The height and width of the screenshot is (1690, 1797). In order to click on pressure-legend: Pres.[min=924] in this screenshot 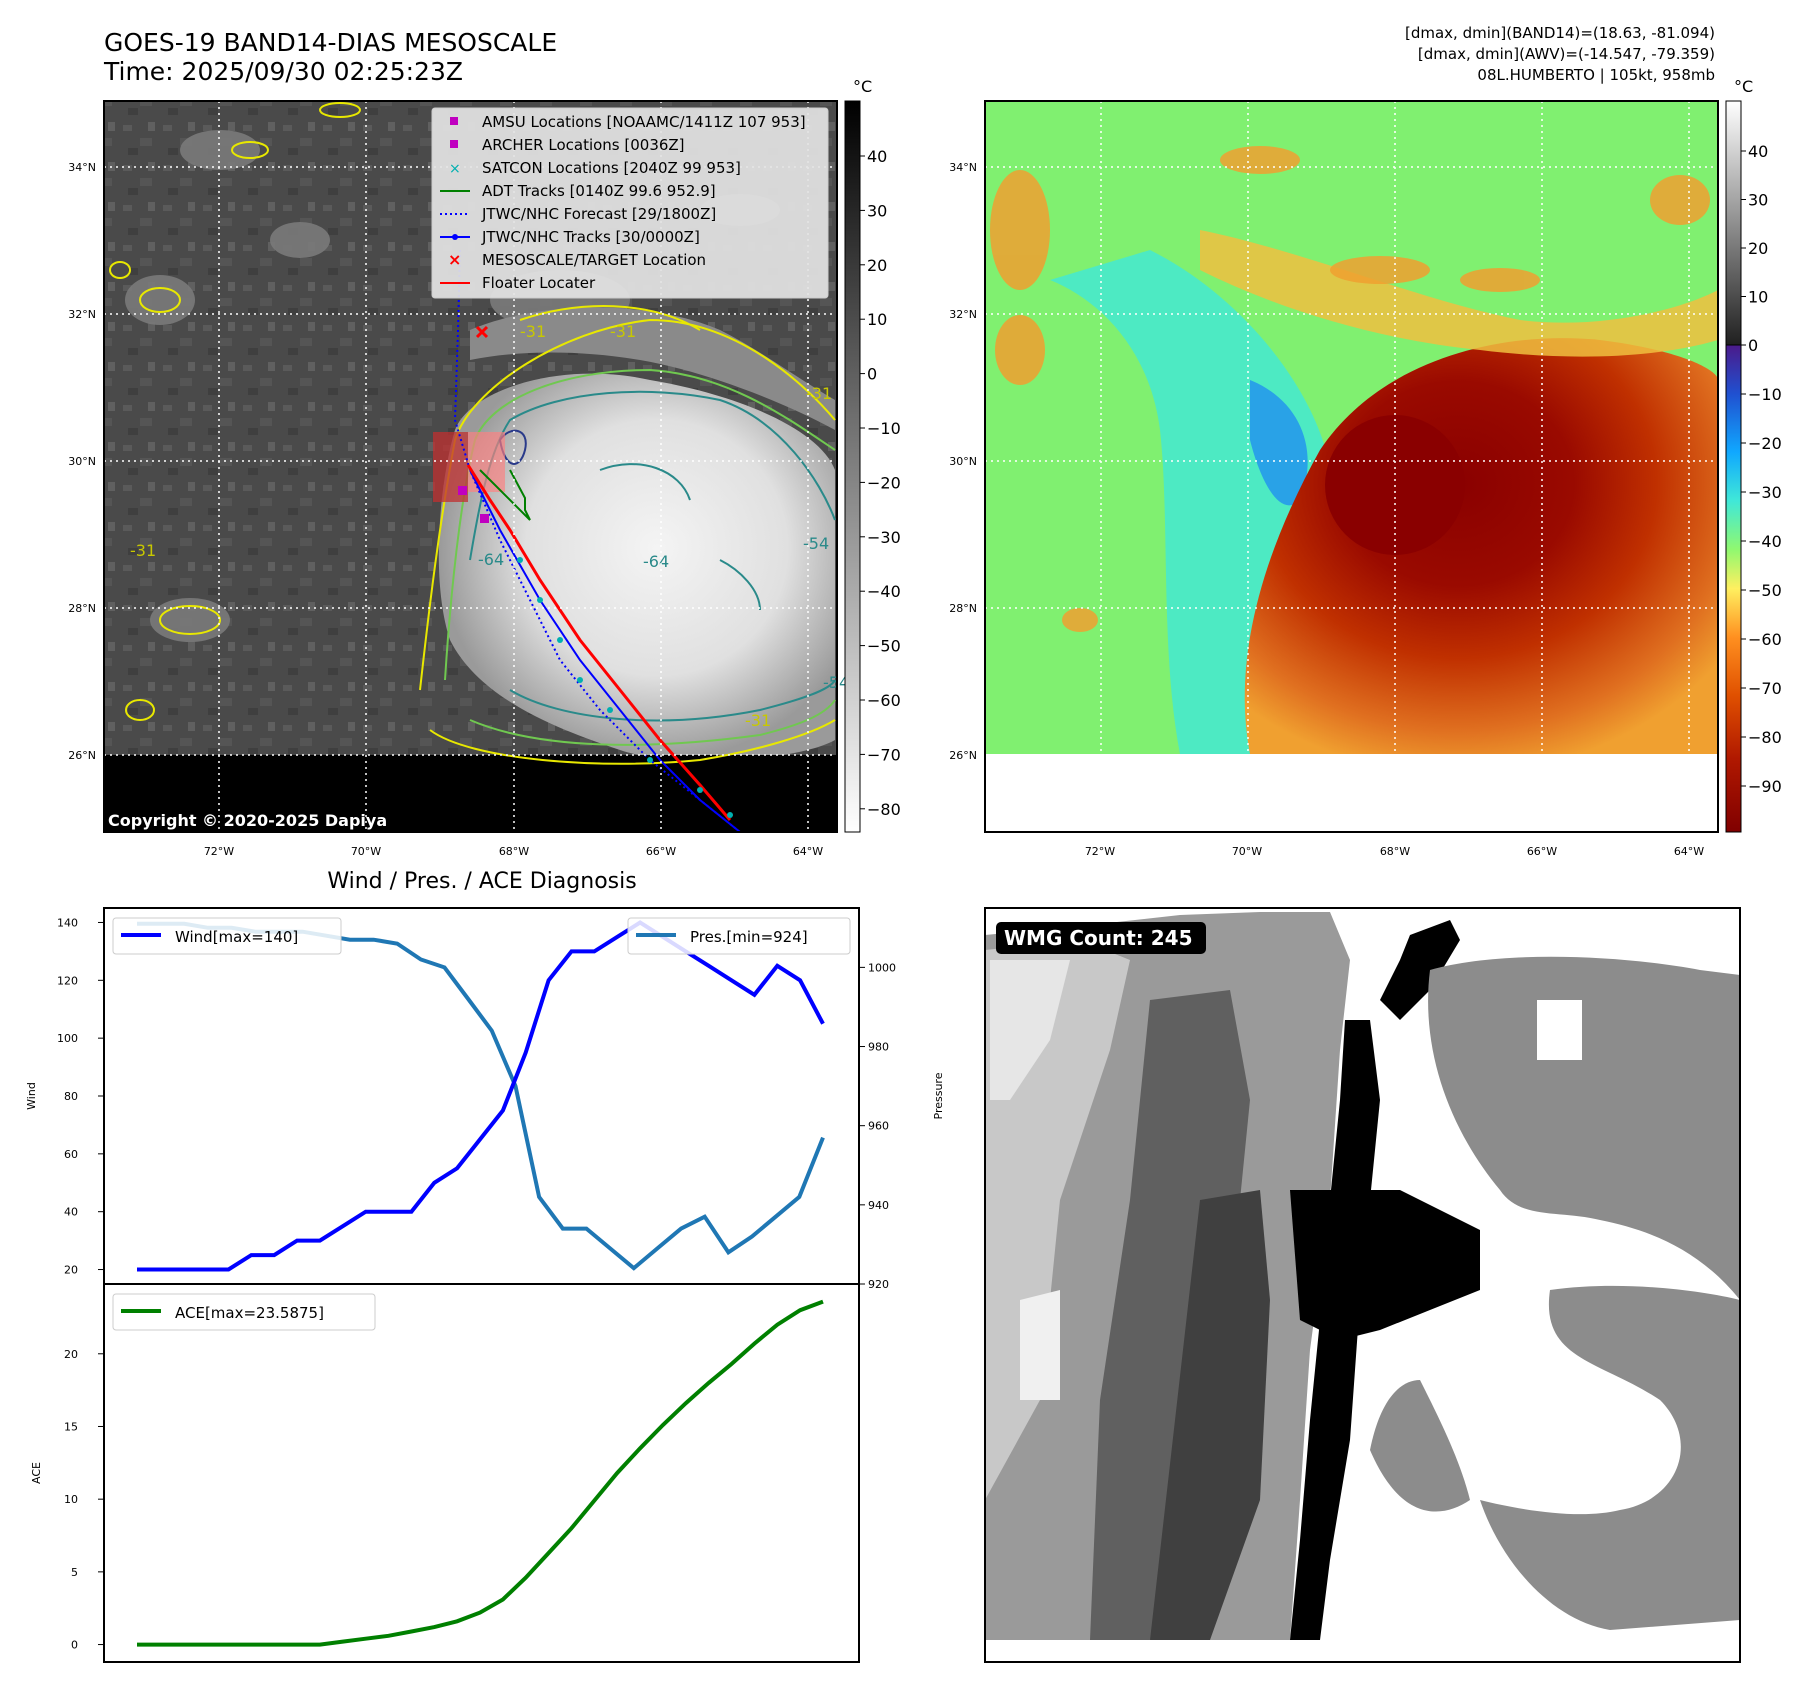, I will do `click(739, 936)`.